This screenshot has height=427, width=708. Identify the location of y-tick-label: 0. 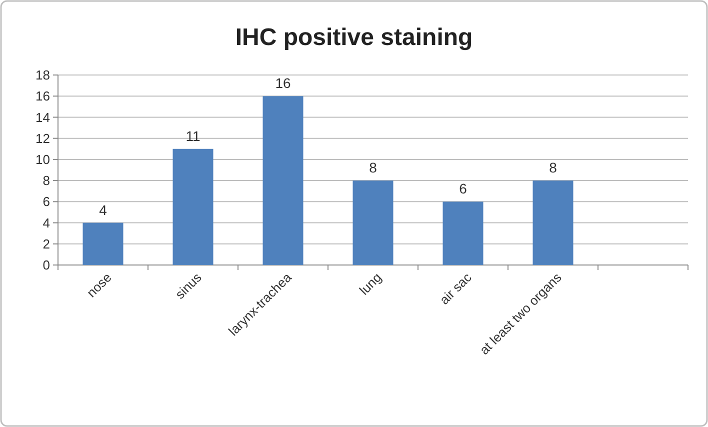
(46, 265).